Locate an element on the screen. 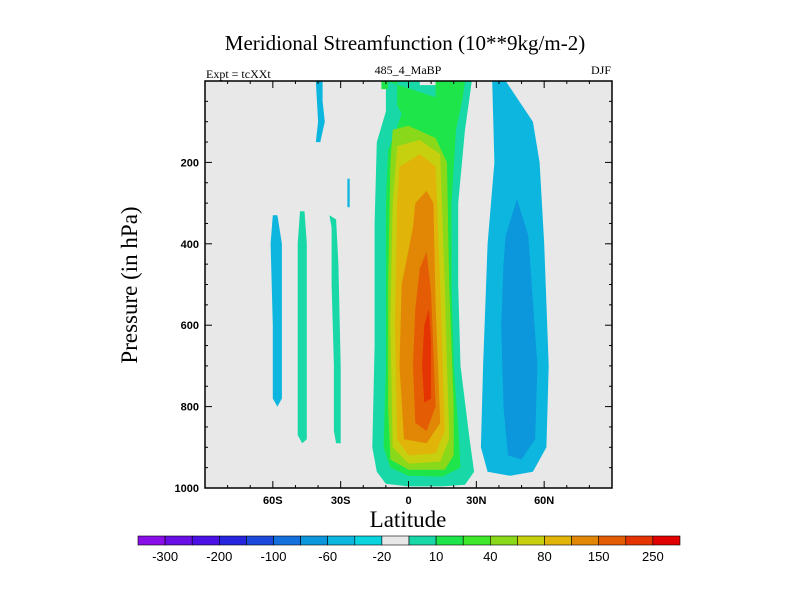  center-label: 485_4_MaBP is located at coordinates (408, 70).